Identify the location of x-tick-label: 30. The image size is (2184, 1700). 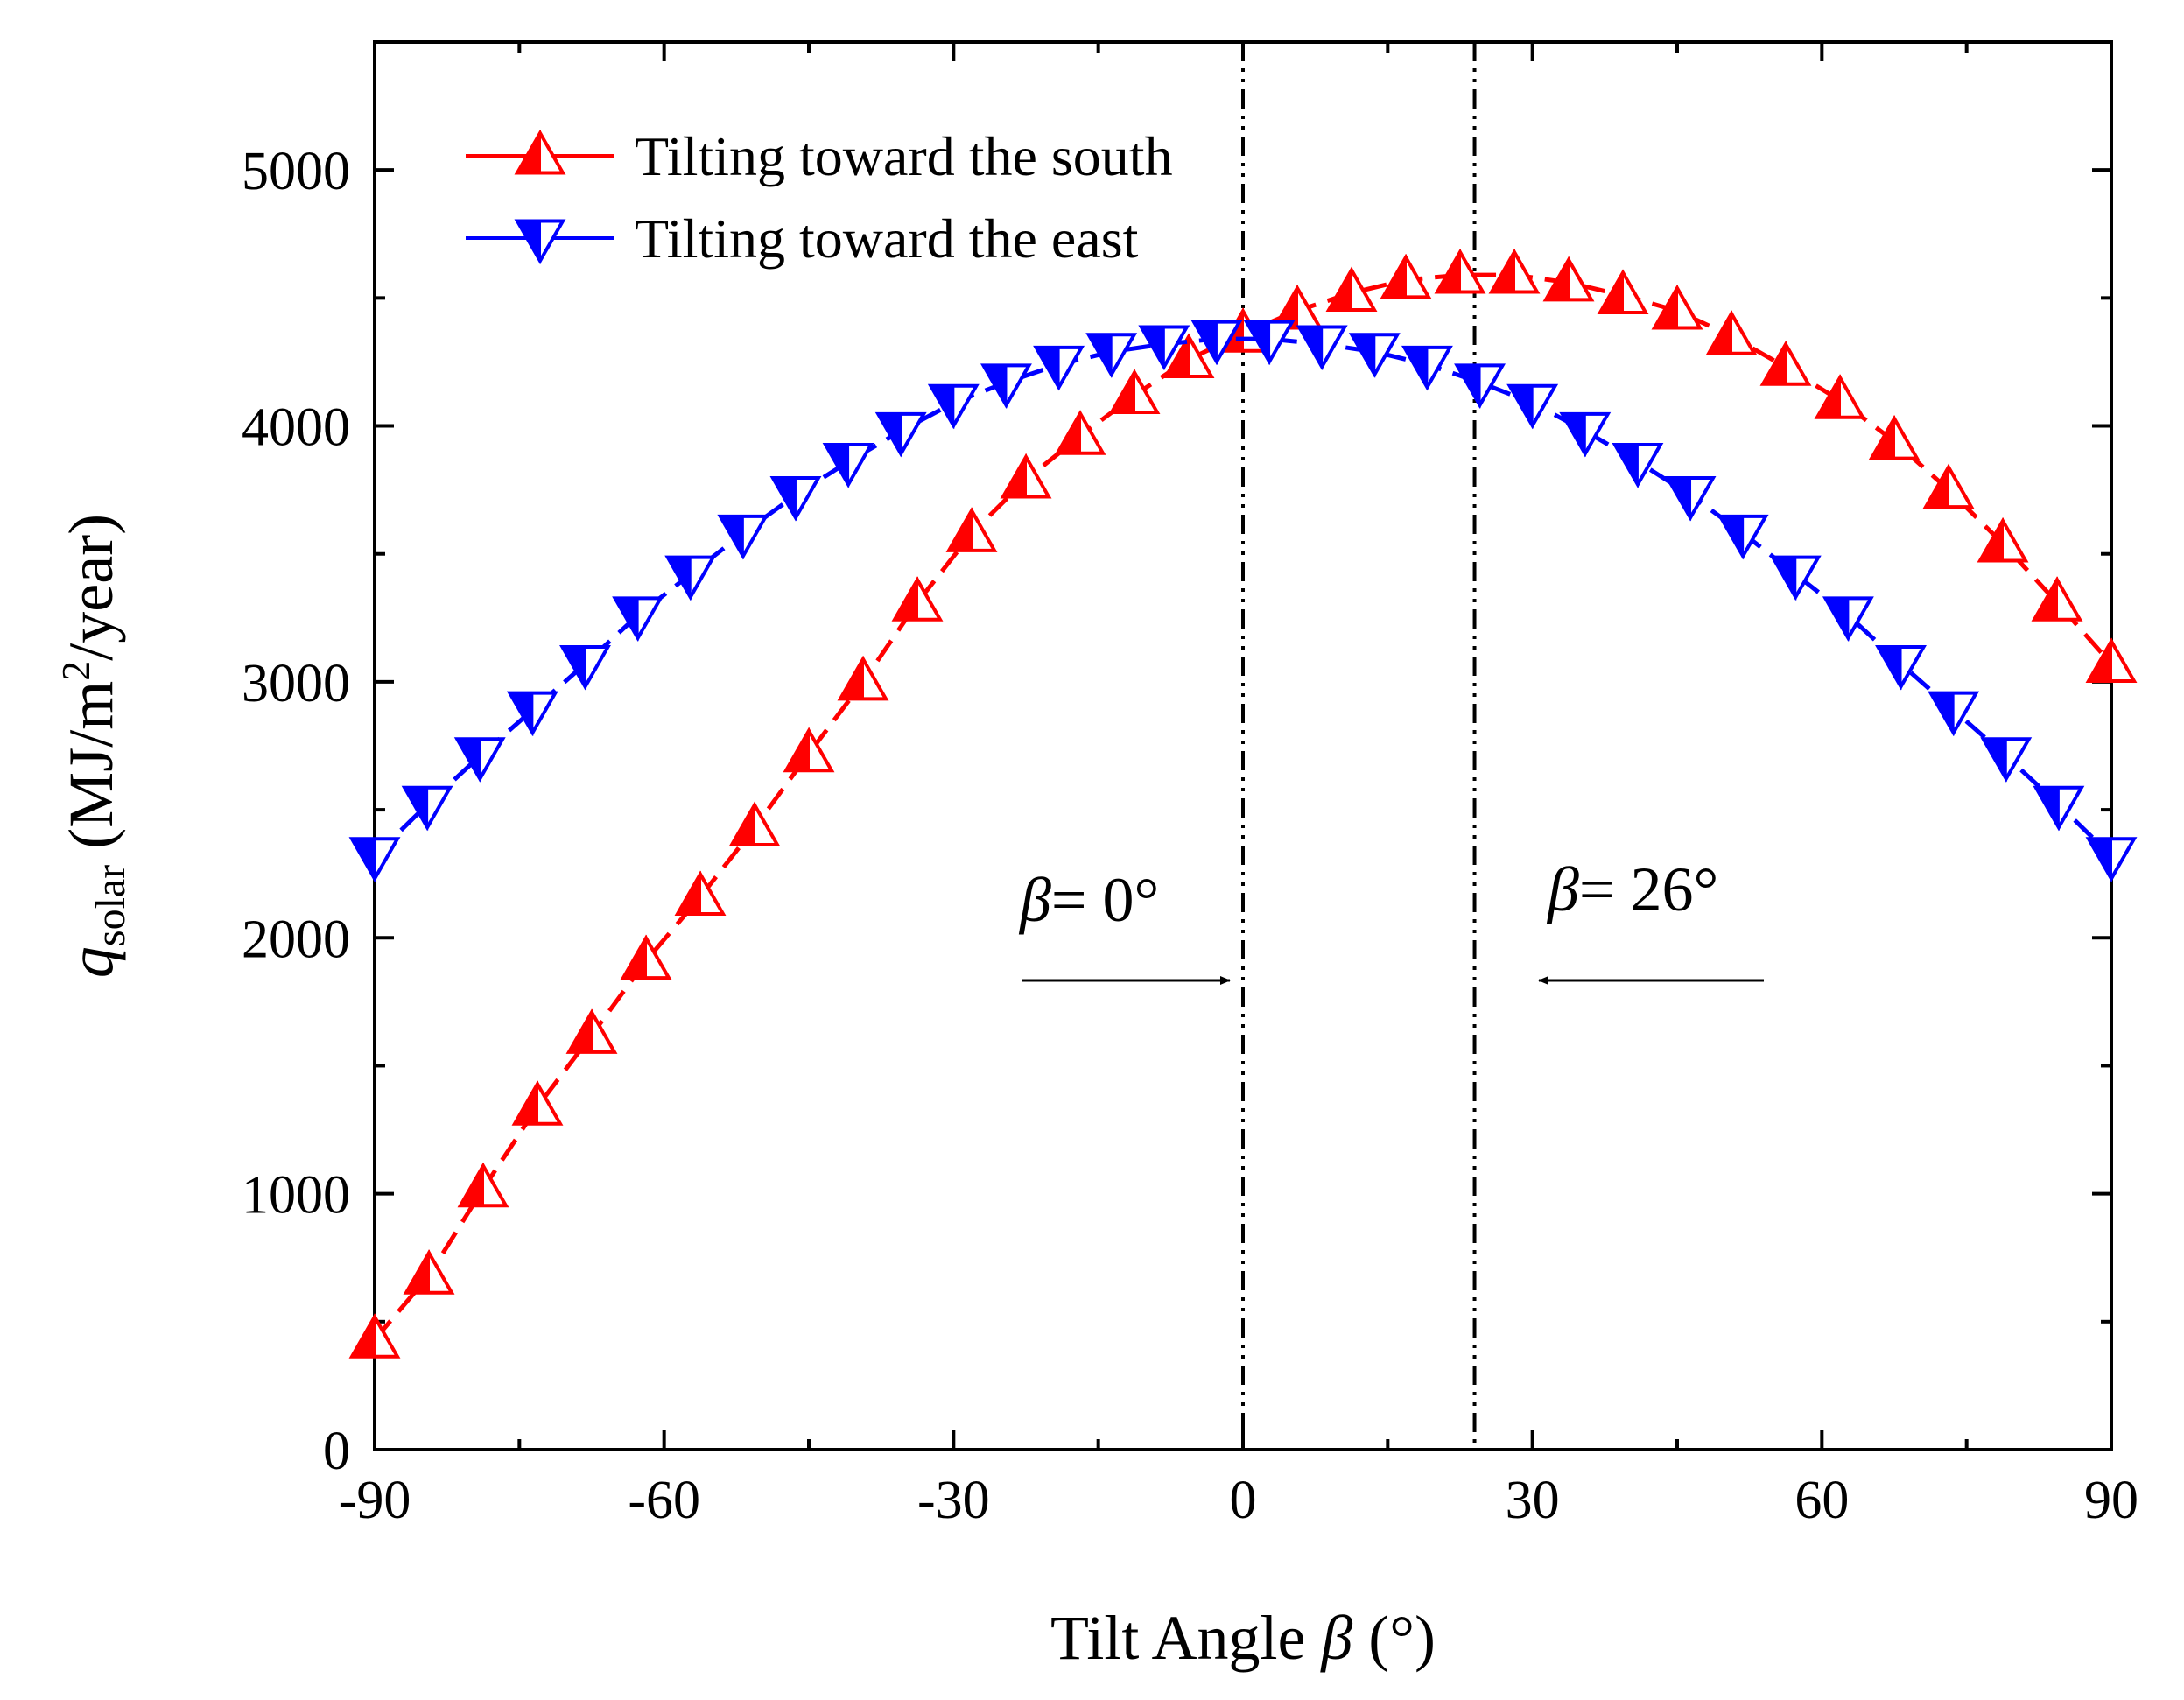
(1533, 1500).